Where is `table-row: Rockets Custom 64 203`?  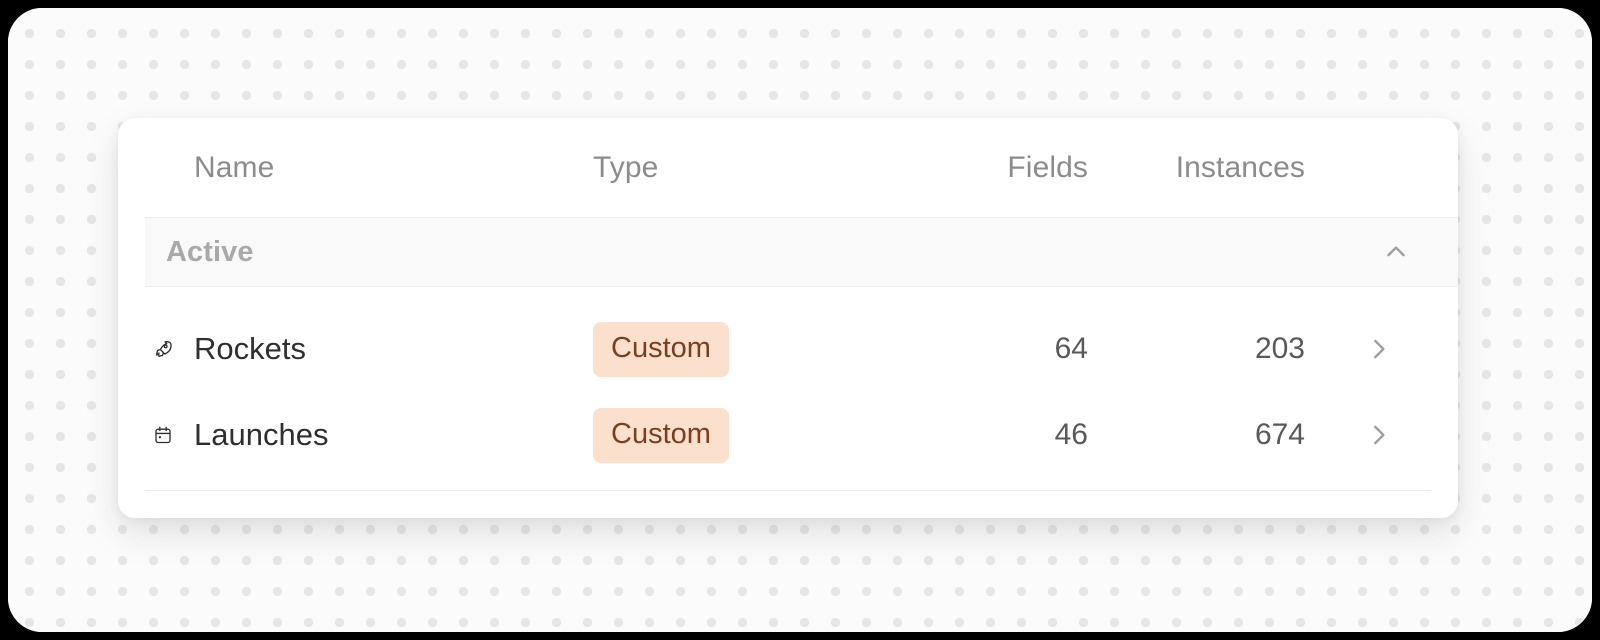 table-row: Rockets Custom 64 203 is located at coordinates (801, 349).